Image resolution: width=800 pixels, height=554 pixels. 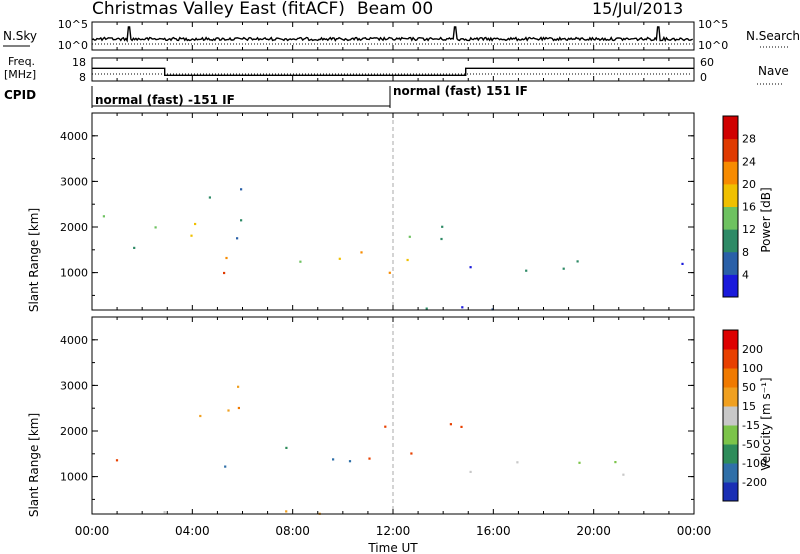 I want to click on x-tick-label: 08:00, so click(x=292, y=531).